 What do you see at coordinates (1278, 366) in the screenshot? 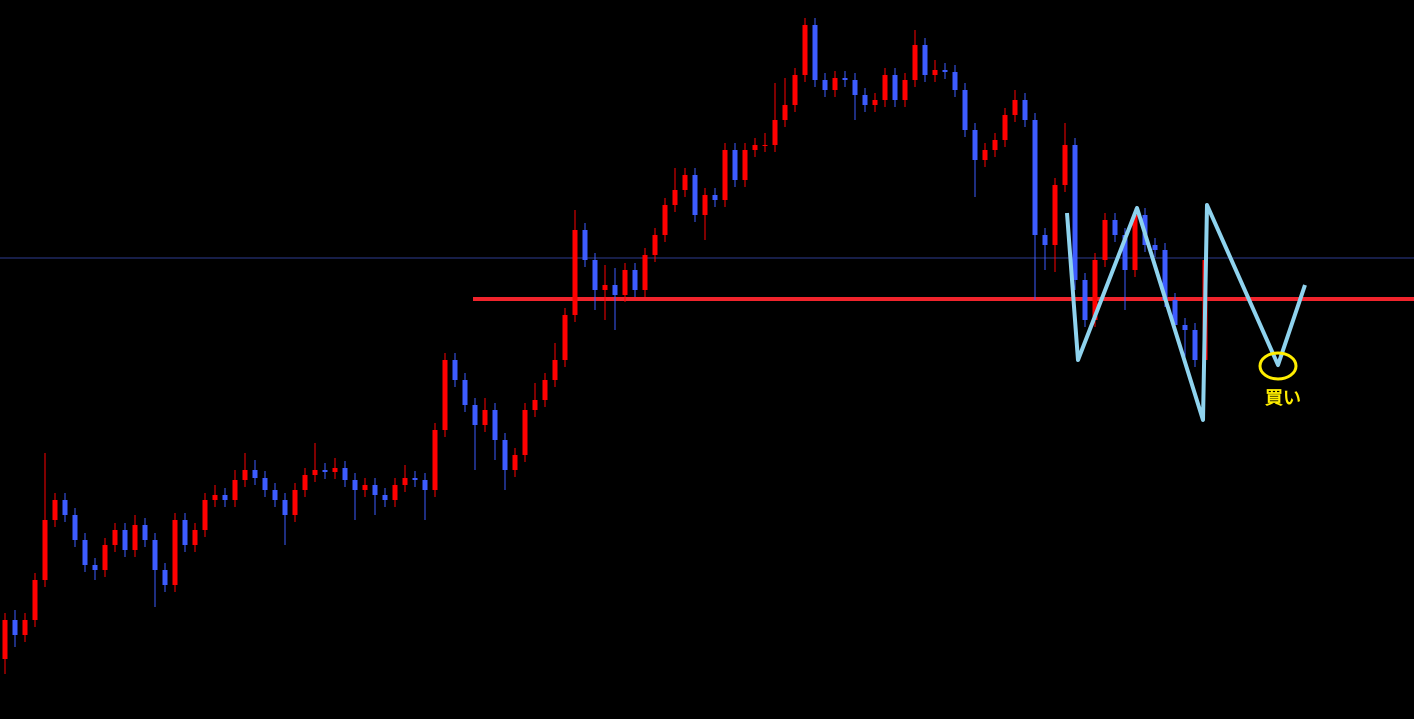
I see `buy-circle` at bounding box center [1278, 366].